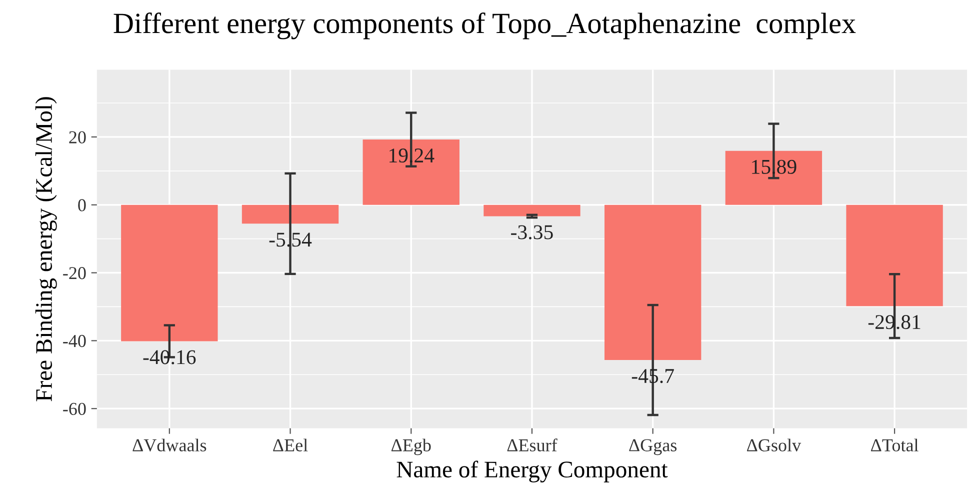  What do you see at coordinates (532, 445) in the screenshot?
I see `x-tick-label: ΔEsurf` at bounding box center [532, 445].